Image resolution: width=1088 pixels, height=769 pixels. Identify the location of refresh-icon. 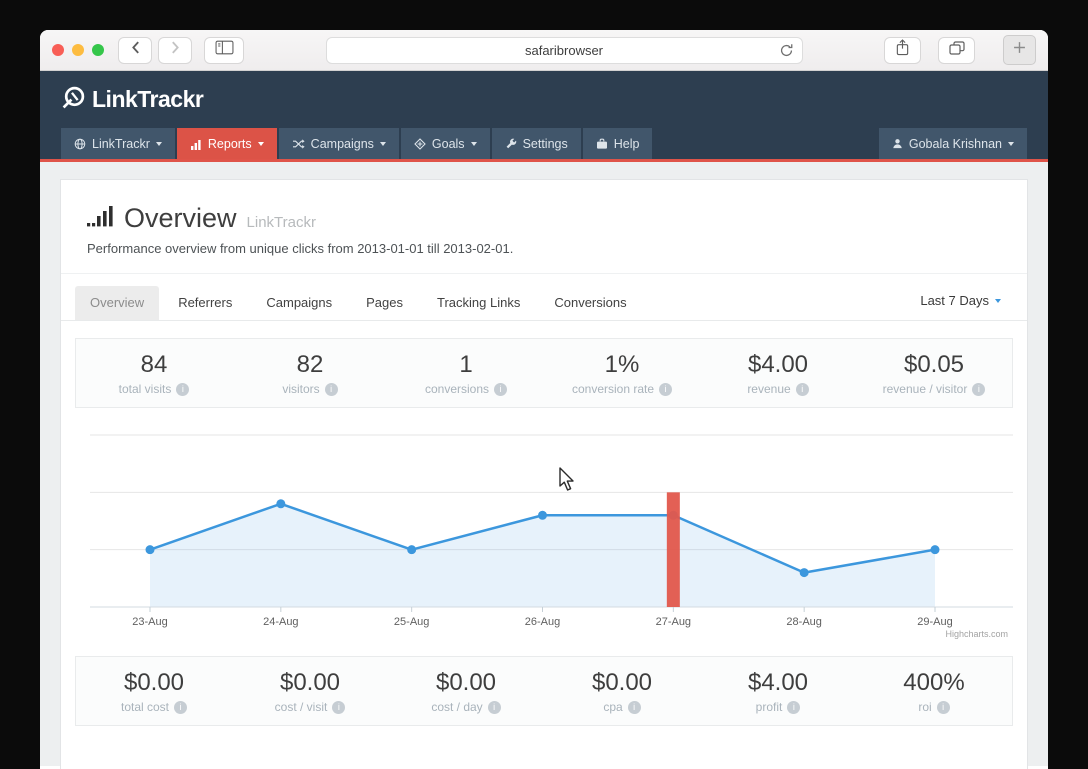
(786, 52).